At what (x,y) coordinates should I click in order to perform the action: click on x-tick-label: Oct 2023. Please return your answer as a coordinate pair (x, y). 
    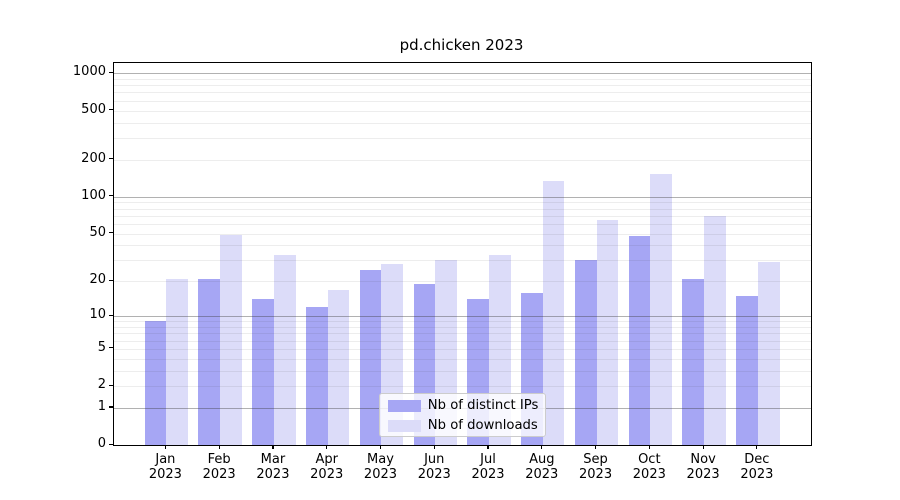
    Looking at the image, I should click on (649, 467).